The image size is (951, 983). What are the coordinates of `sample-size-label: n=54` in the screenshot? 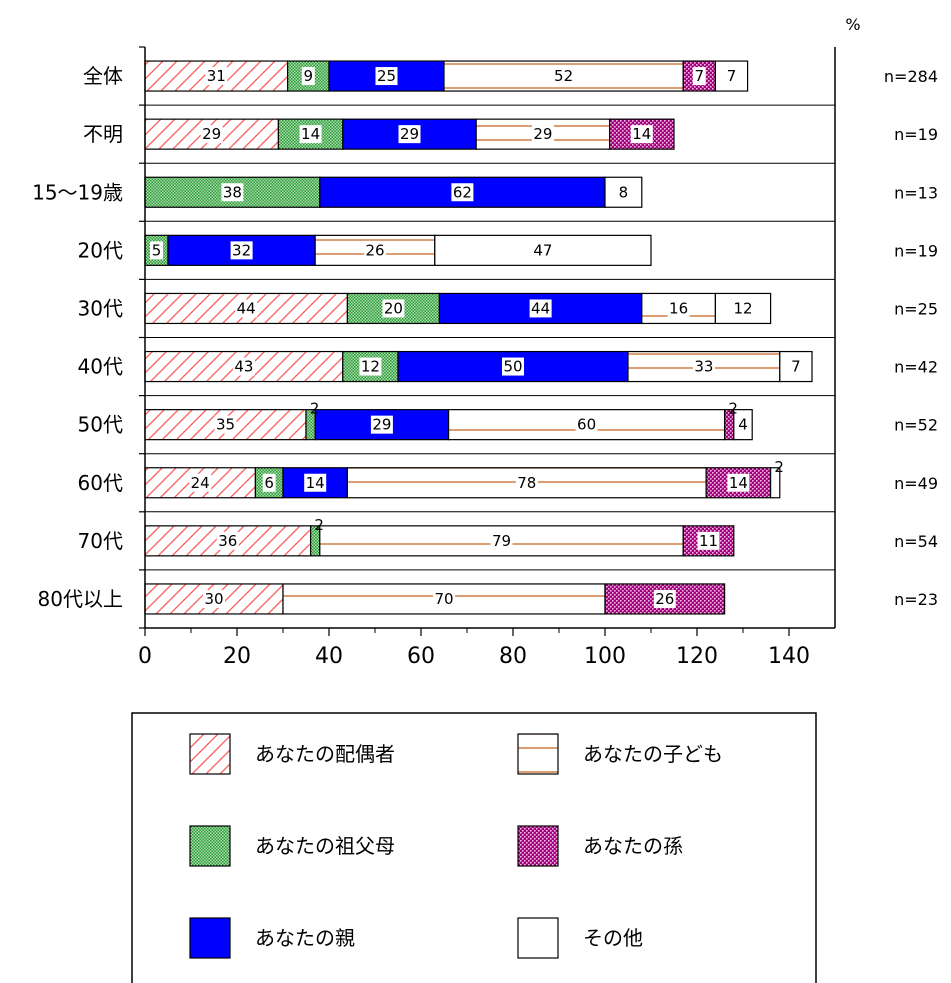 It's located at (916, 541).